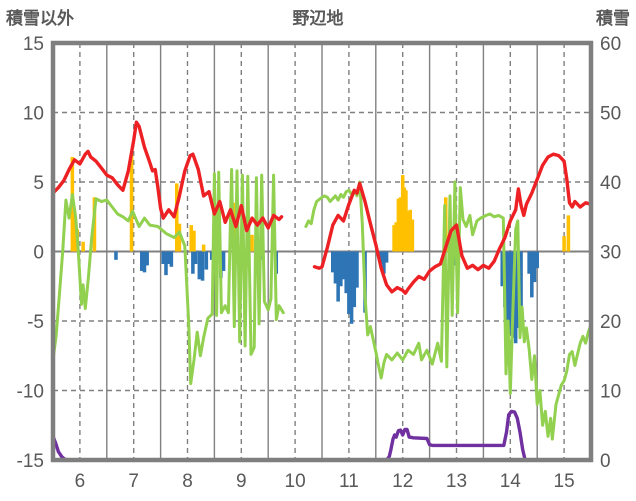  I want to click on svg-text: -5, so click(35, 322).